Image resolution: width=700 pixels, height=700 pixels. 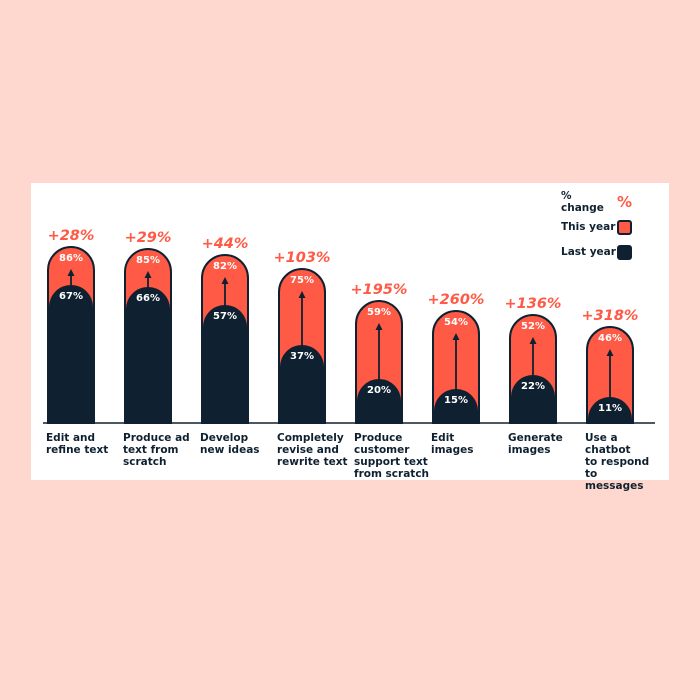 What do you see at coordinates (225, 266) in the screenshot?
I see `value-label-this-year: 82%` at bounding box center [225, 266].